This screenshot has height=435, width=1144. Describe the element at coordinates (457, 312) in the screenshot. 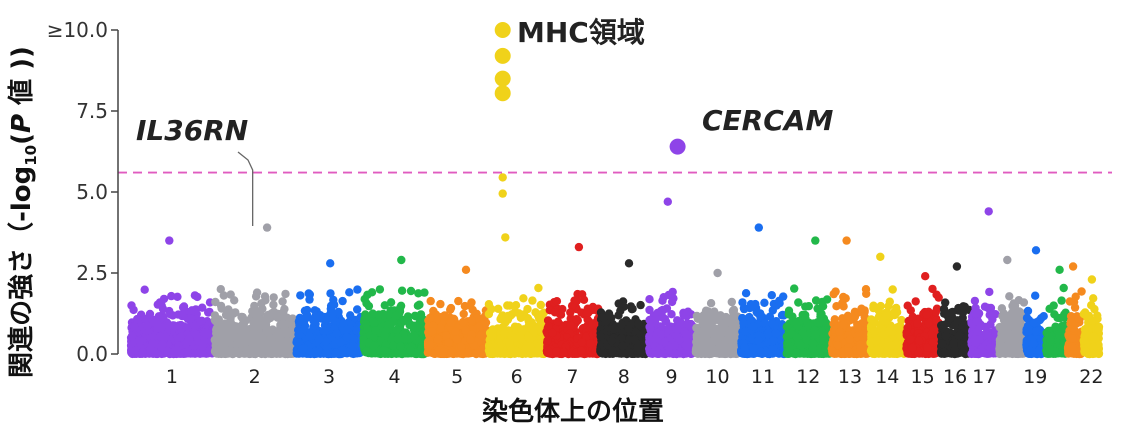

I see `chromosome-5-points` at that location.